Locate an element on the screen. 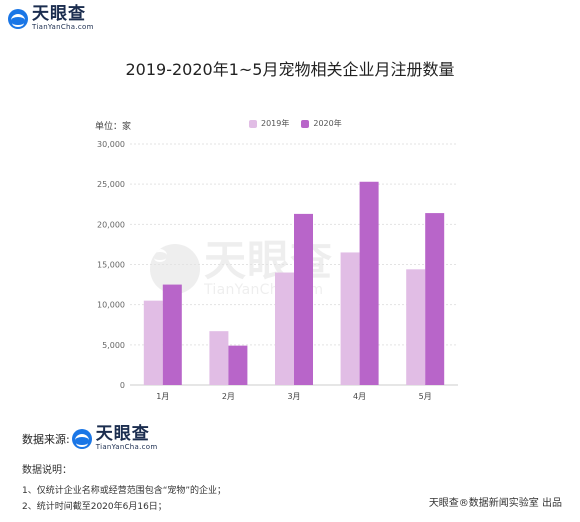 This screenshot has height=522, width=580. bar-2019年-3月 is located at coordinates (284, 328).